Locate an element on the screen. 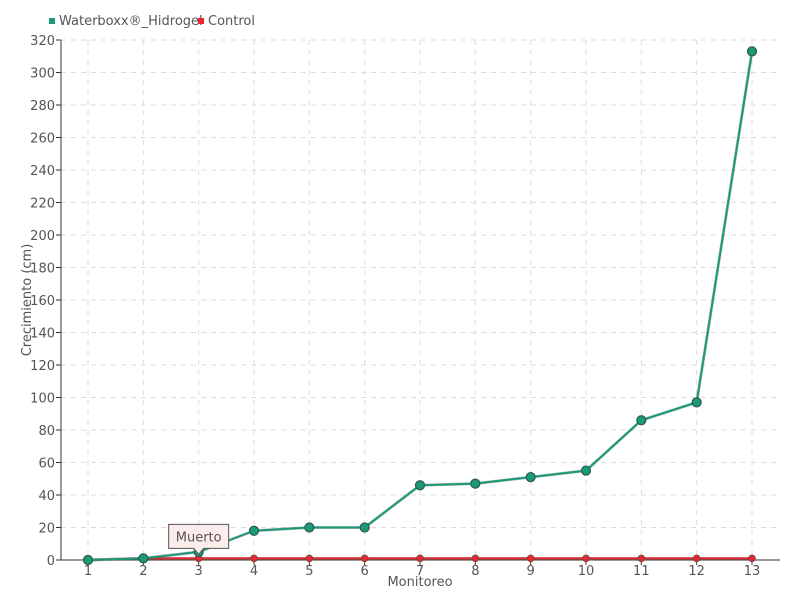  y-tick-label: 80 is located at coordinates (46, 431).